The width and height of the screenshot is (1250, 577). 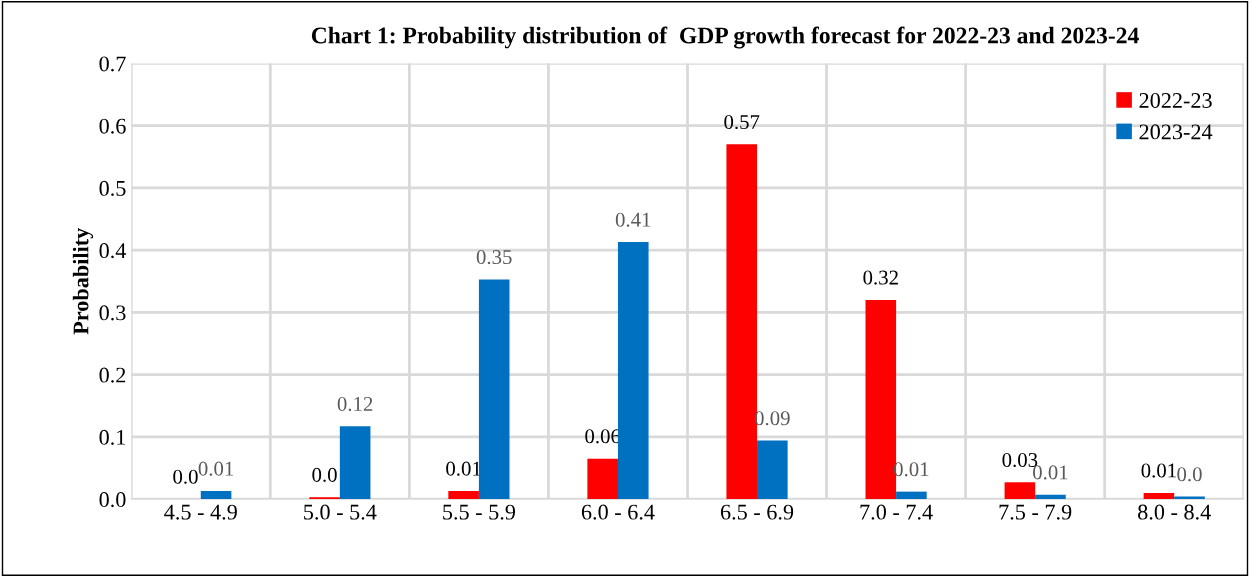 I want to click on x-tick-label: 5.0 - 5.4, so click(x=340, y=512).